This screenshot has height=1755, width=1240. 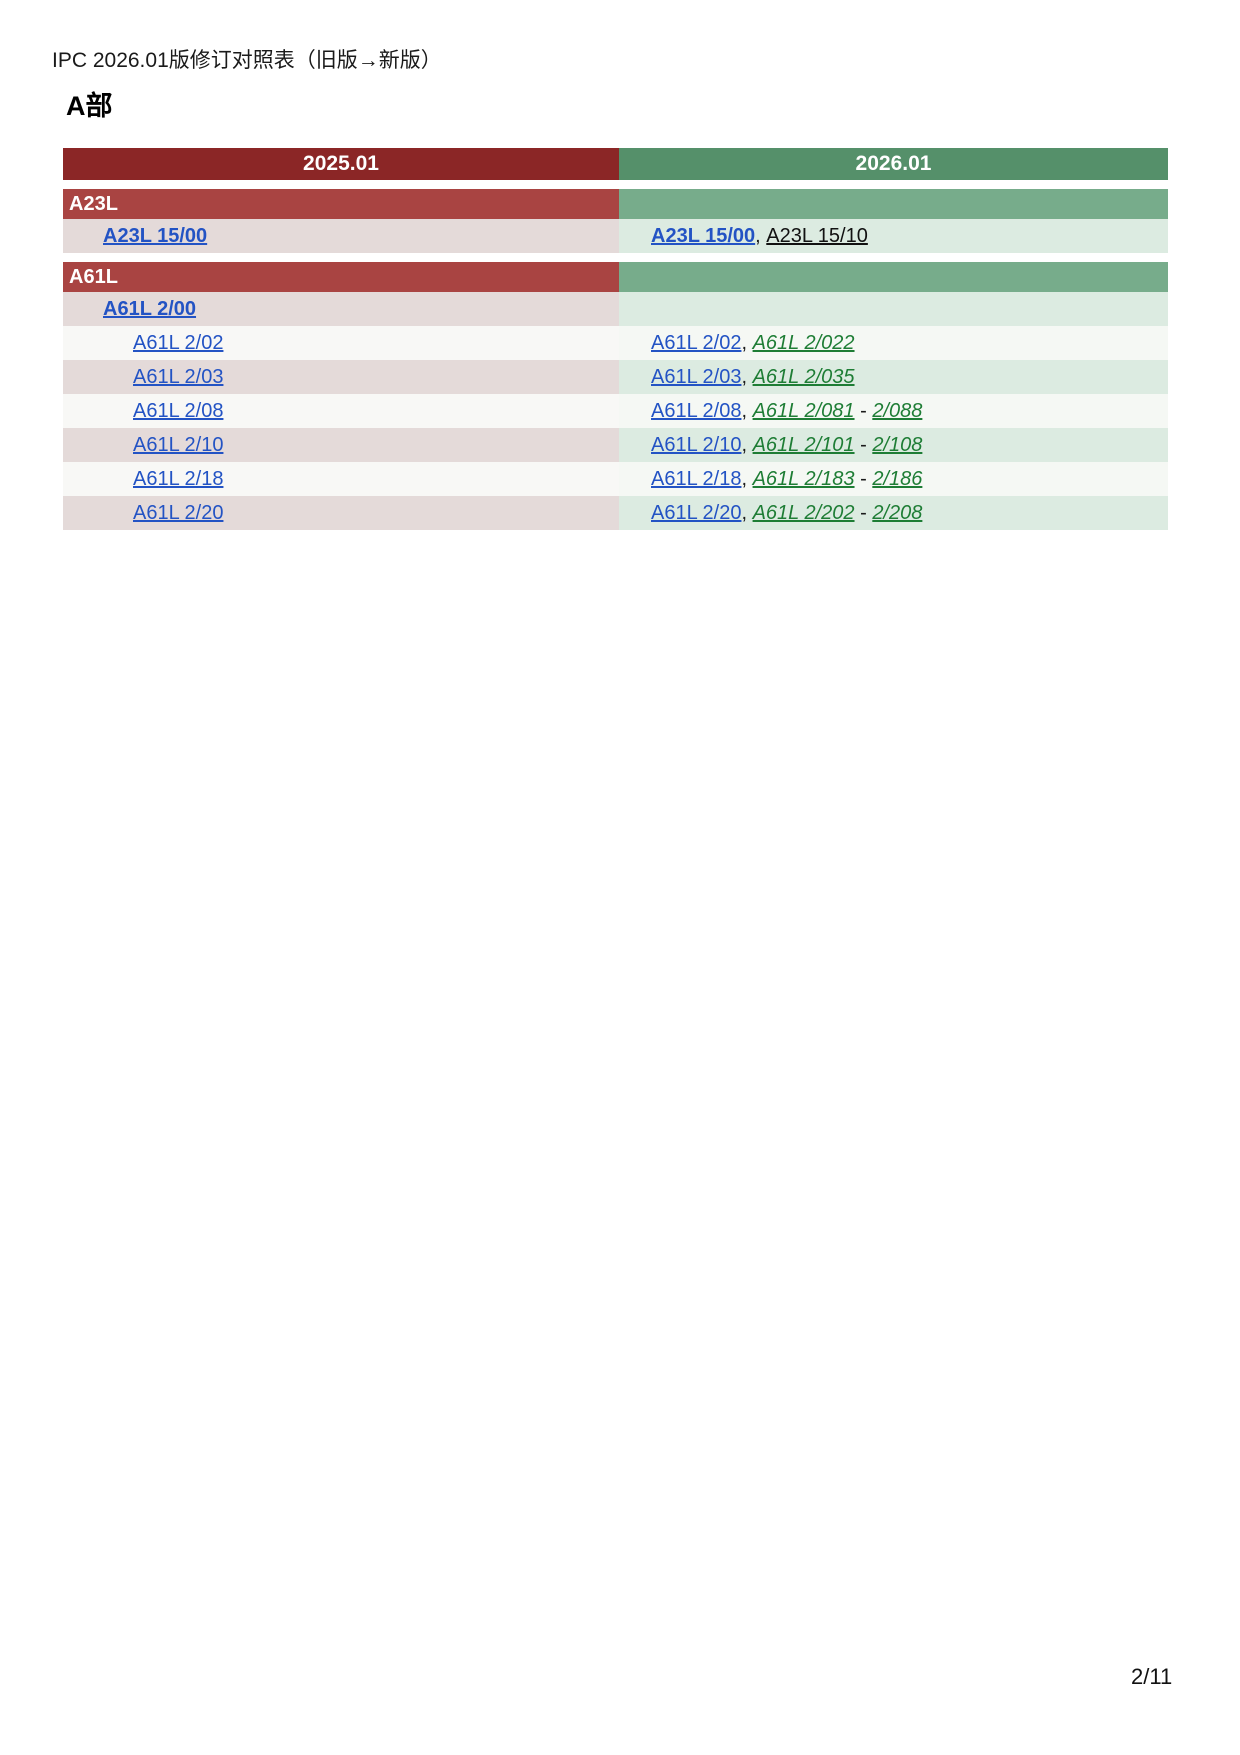 I want to click on section-banner-row: A23L, so click(x=615, y=204).